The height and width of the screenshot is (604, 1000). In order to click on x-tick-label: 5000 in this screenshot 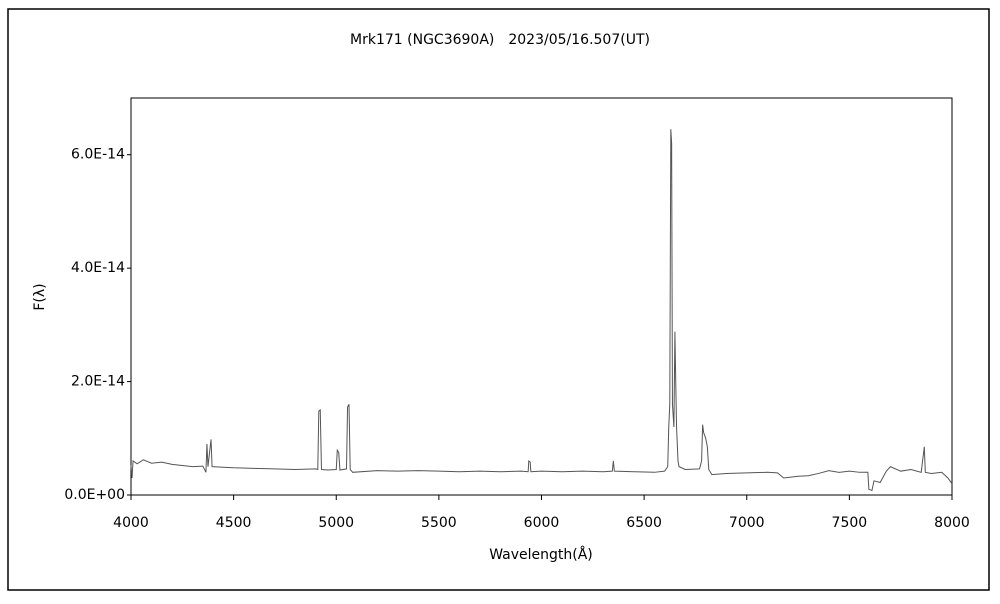, I will do `click(336, 523)`.